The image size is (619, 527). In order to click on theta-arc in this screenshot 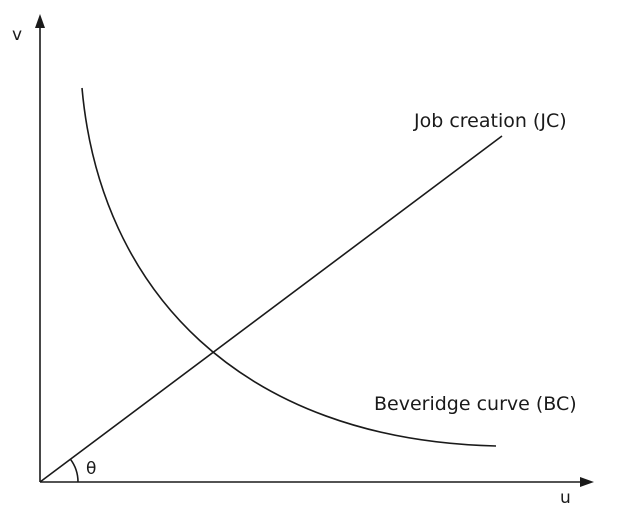, I will do `click(74, 470)`.